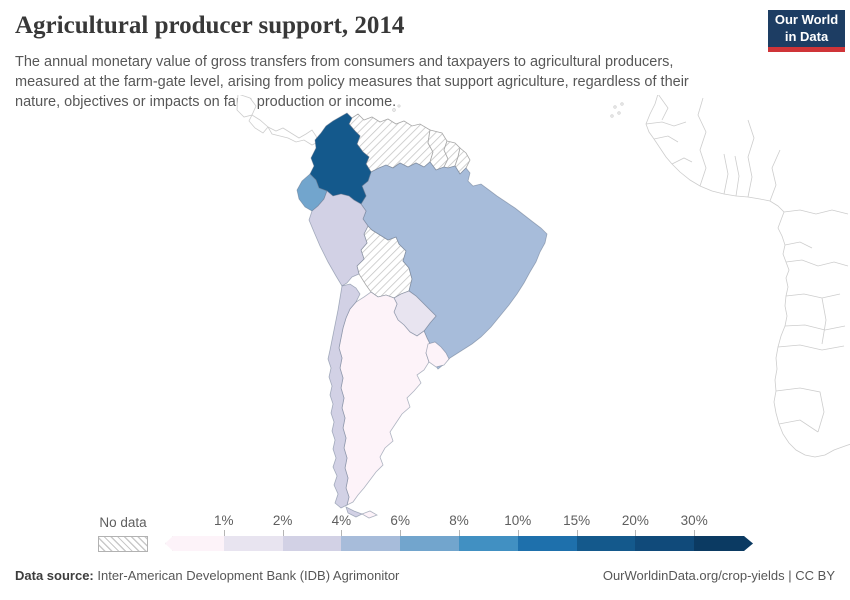 This screenshot has height=600, width=850. I want to click on country-uruguay, so click(437, 354).